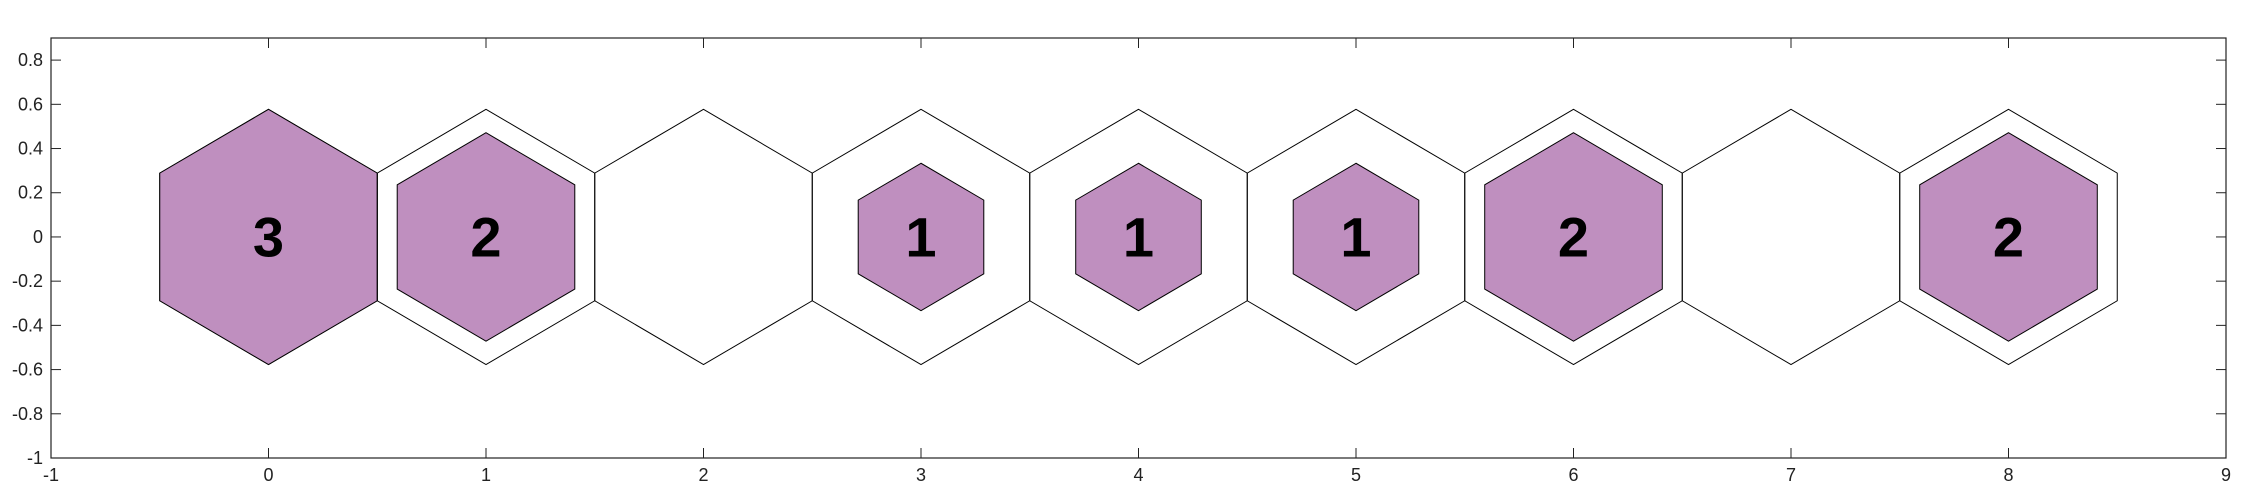 This screenshot has width=2242, height=493. I want to click on y-tick-label: -0.4, so click(27, 325).